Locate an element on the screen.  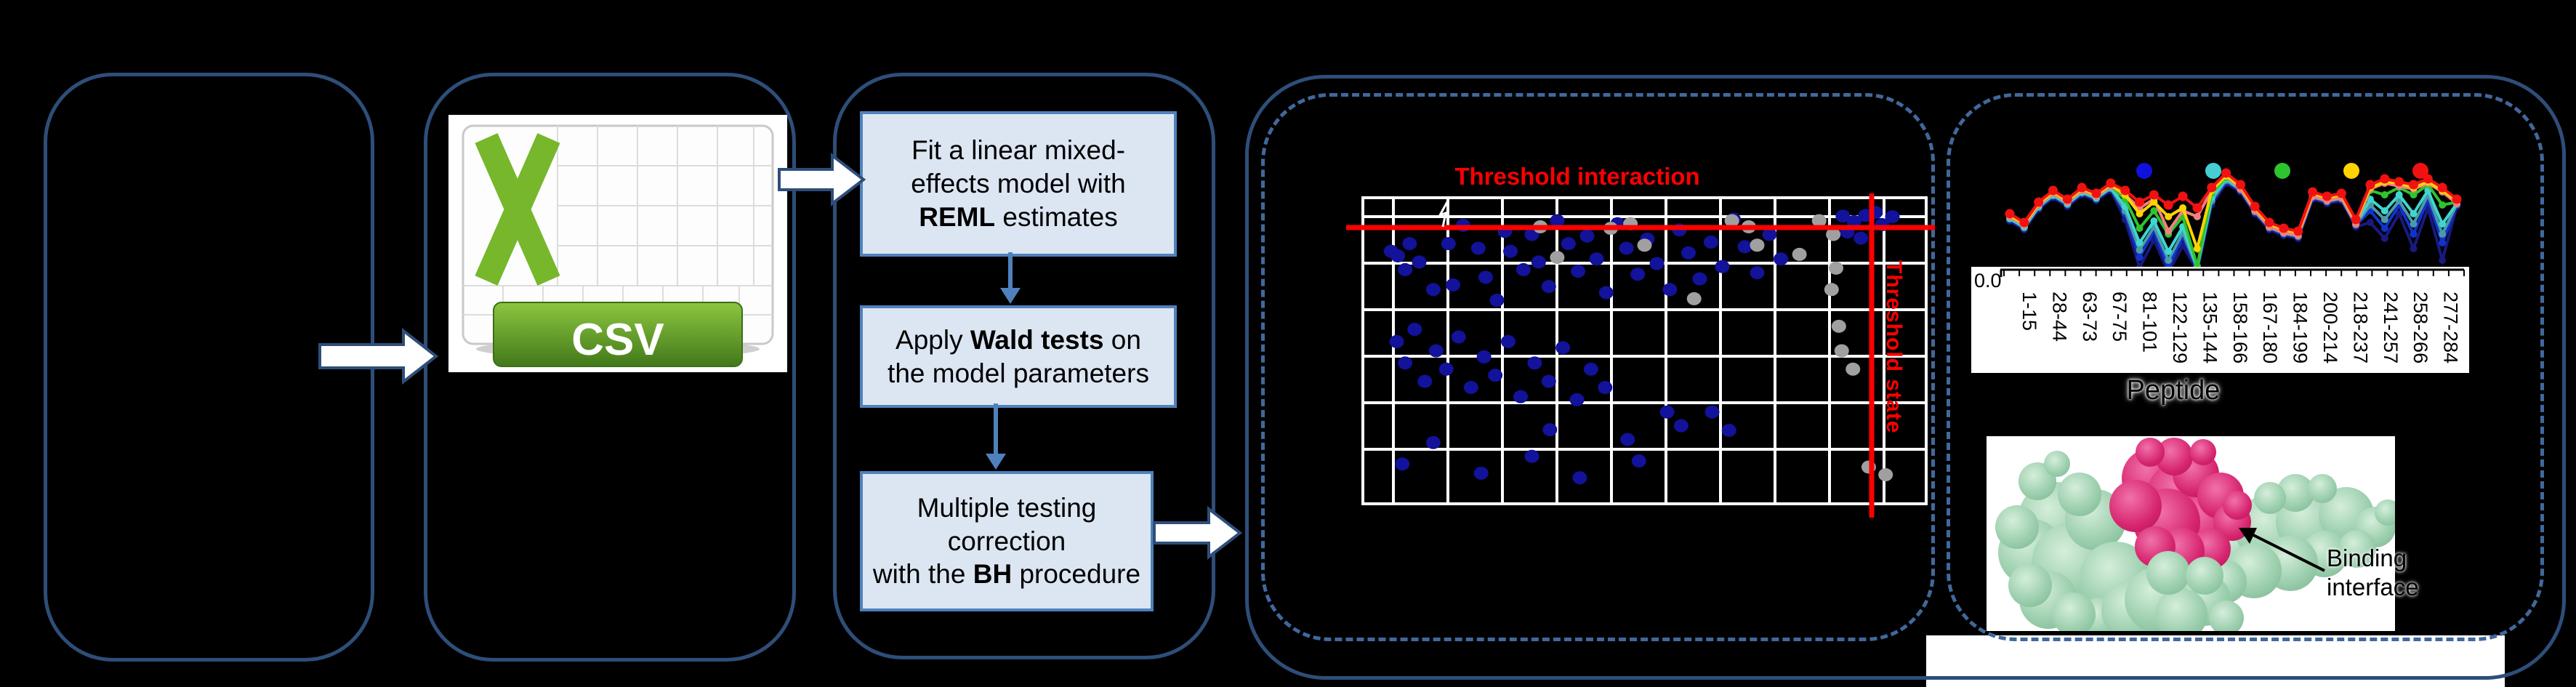
protein-green-surface is located at coordinates (2195, 541).